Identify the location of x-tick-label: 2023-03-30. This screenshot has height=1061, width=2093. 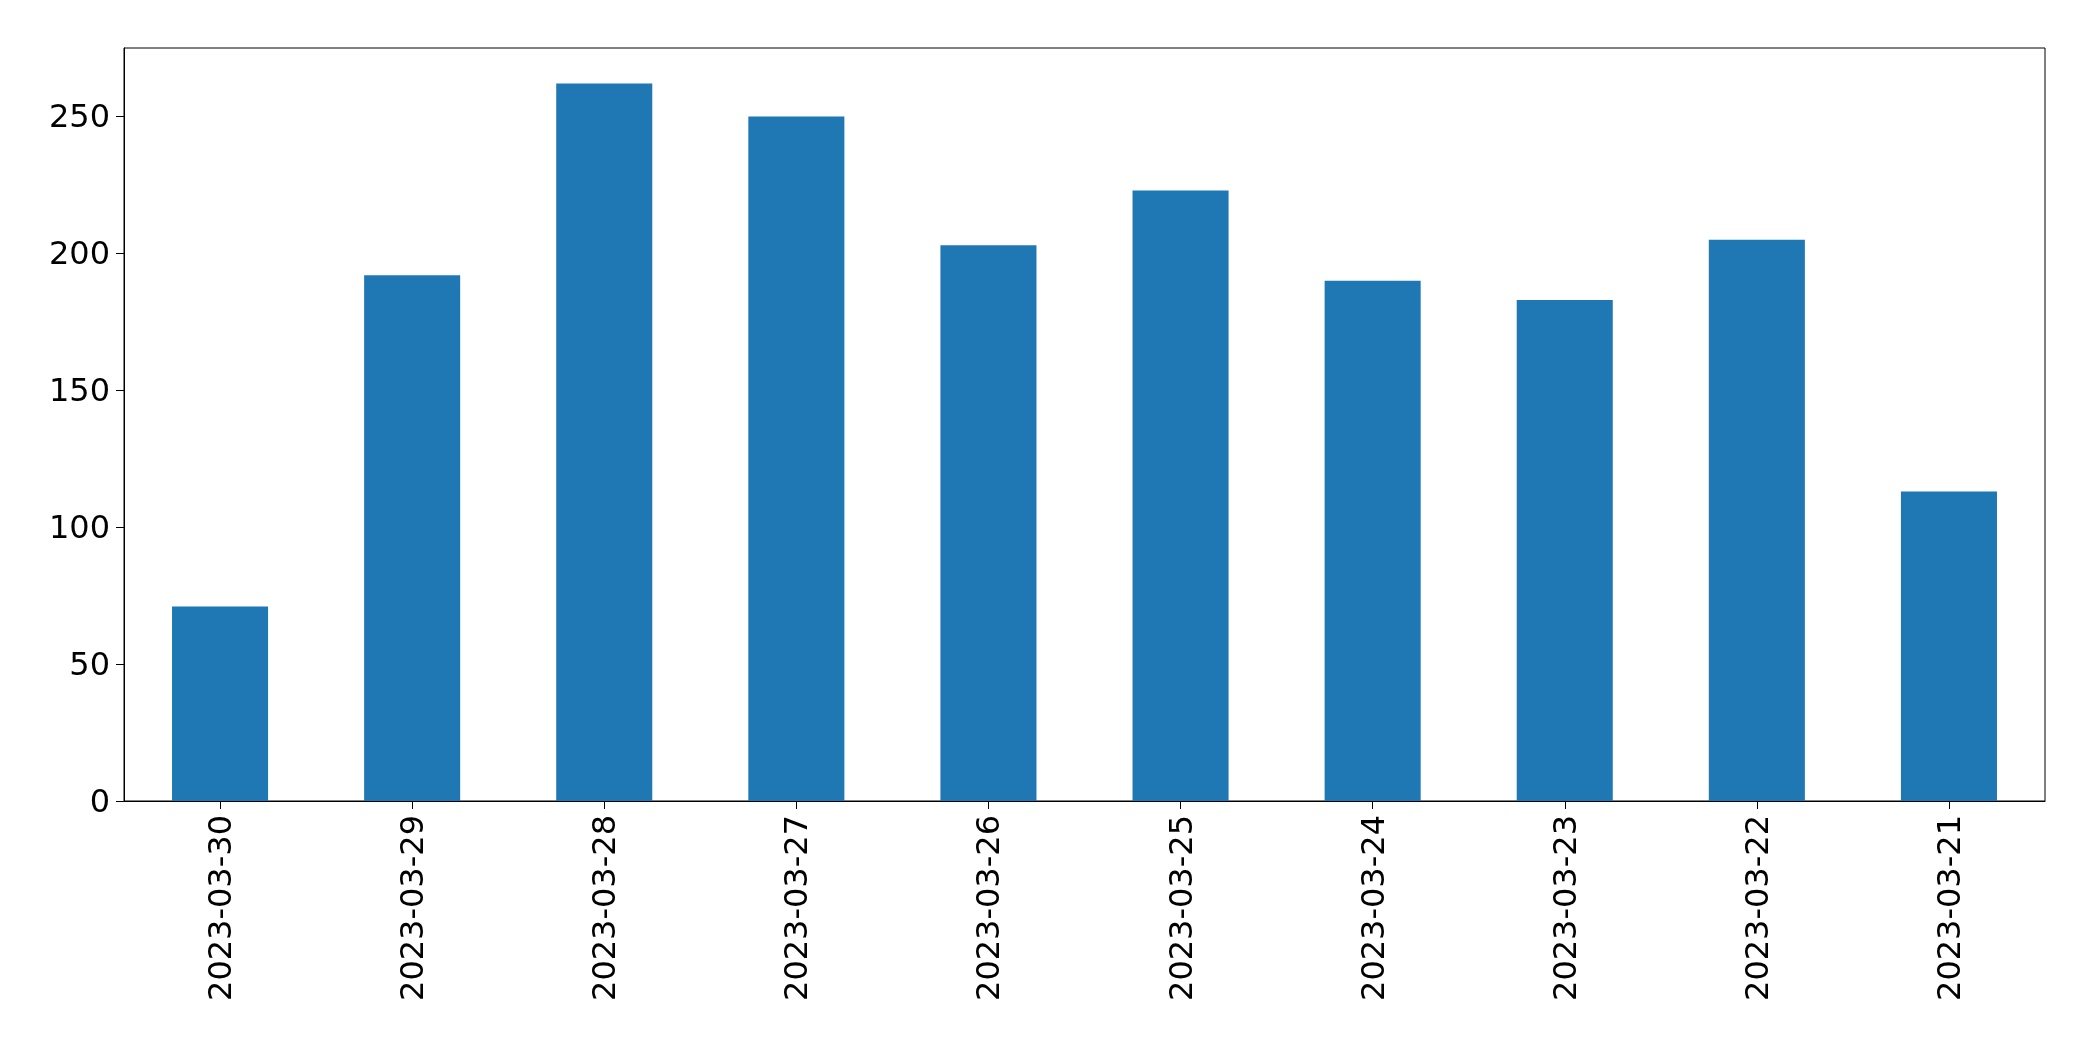
(220, 908).